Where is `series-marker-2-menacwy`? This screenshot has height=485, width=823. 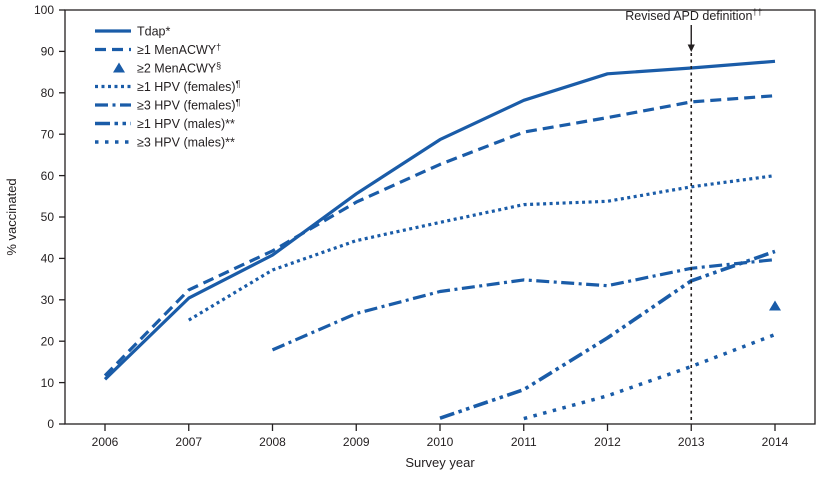 series-marker-2-menacwy is located at coordinates (775, 305).